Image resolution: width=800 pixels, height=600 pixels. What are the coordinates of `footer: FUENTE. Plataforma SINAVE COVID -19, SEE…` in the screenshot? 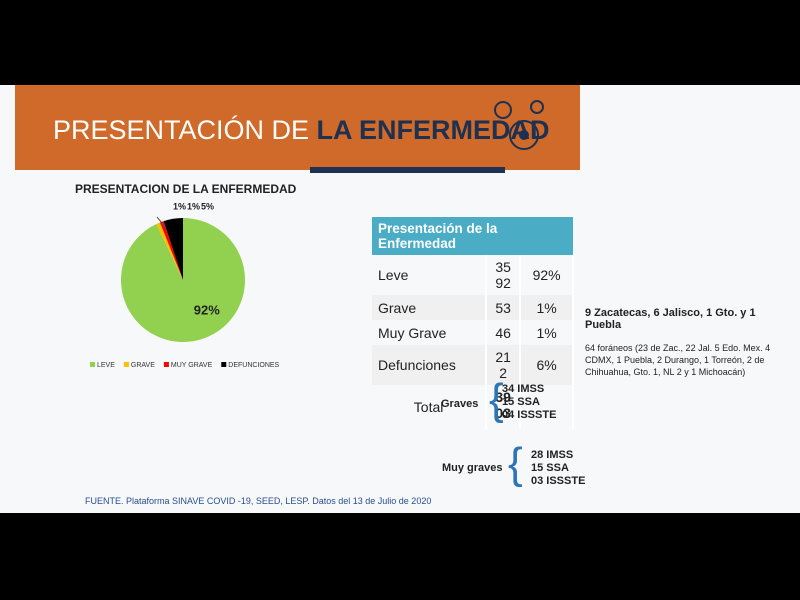 It's located at (258, 501).